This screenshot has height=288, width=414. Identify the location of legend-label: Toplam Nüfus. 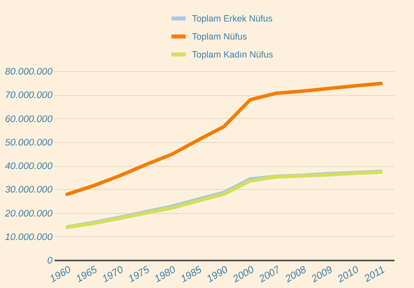
(220, 37).